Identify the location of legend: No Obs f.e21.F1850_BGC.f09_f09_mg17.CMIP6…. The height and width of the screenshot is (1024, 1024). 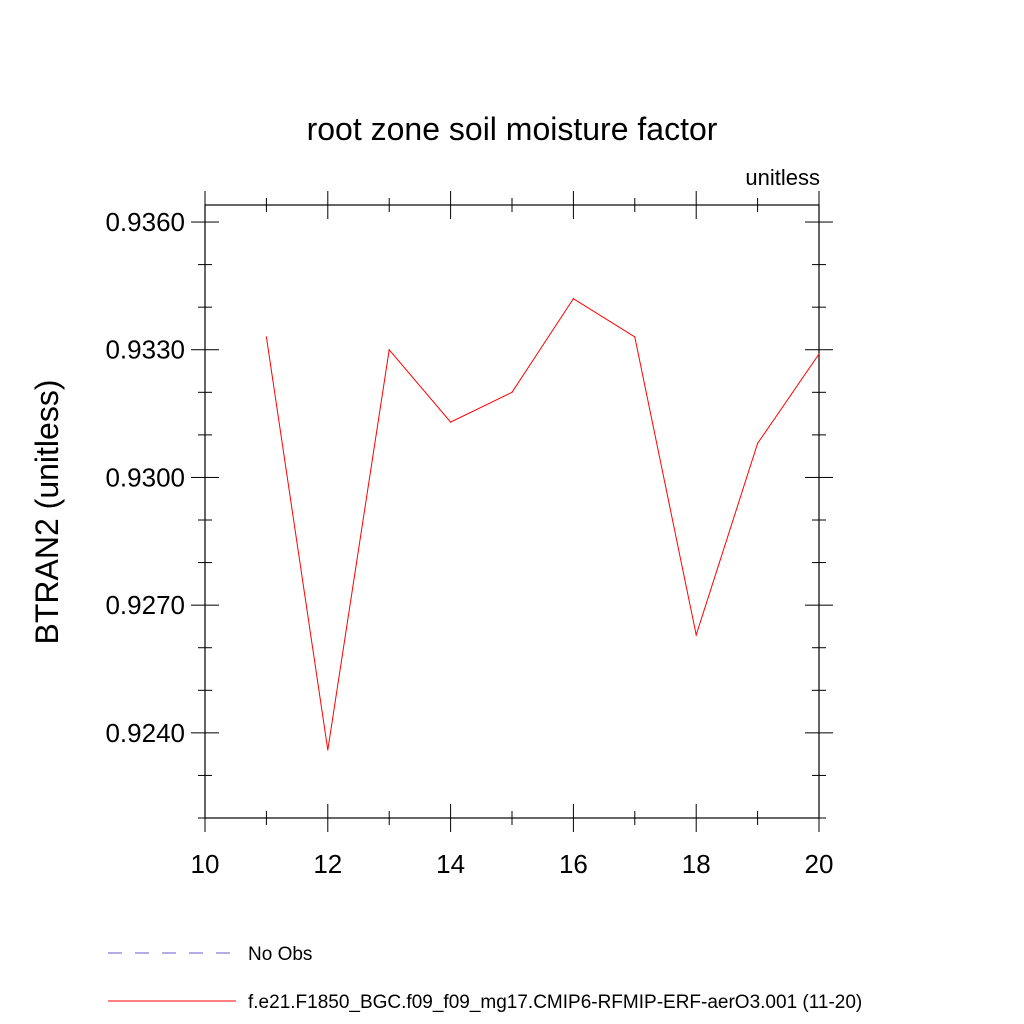
(485, 978).